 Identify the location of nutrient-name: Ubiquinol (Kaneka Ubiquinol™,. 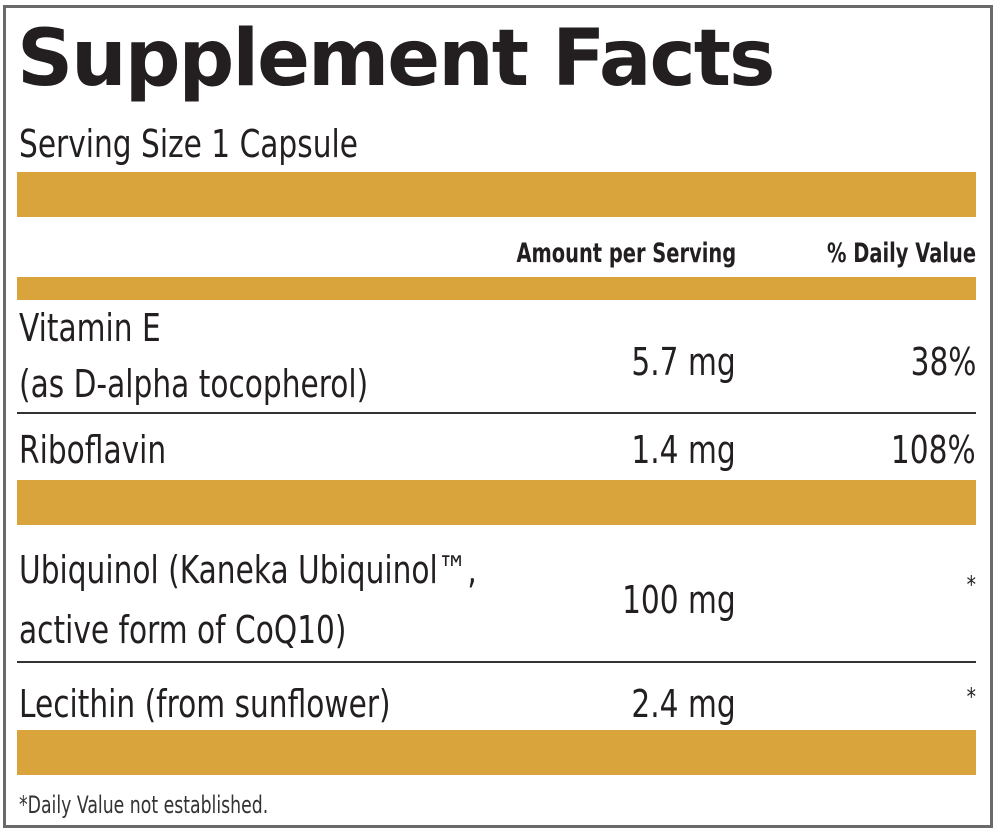
(248, 570).